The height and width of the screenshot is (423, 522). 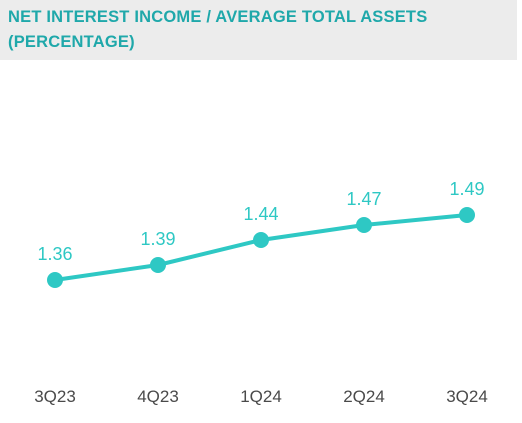 What do you see at coordinates (261, 396) in the screenshot?
I see `x-tick-label-1q24: 1Q24` at bounding box center [261, 396].